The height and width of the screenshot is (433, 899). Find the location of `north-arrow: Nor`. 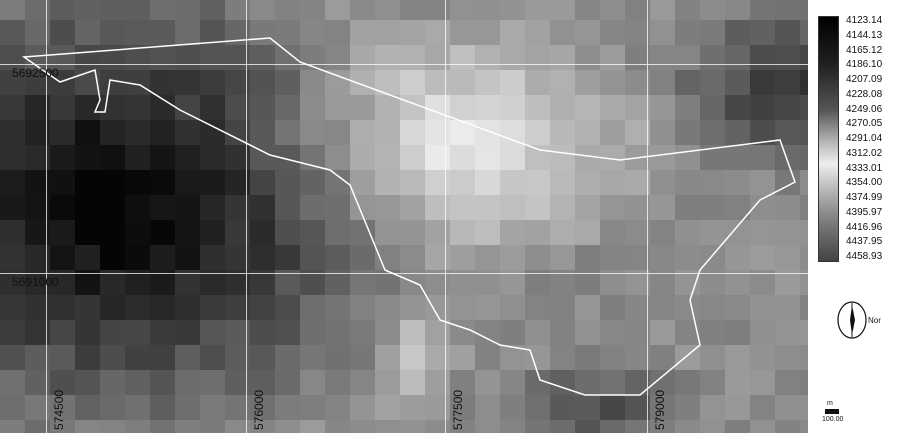

north-arrow: Nor is located at coordinates (866, 325).